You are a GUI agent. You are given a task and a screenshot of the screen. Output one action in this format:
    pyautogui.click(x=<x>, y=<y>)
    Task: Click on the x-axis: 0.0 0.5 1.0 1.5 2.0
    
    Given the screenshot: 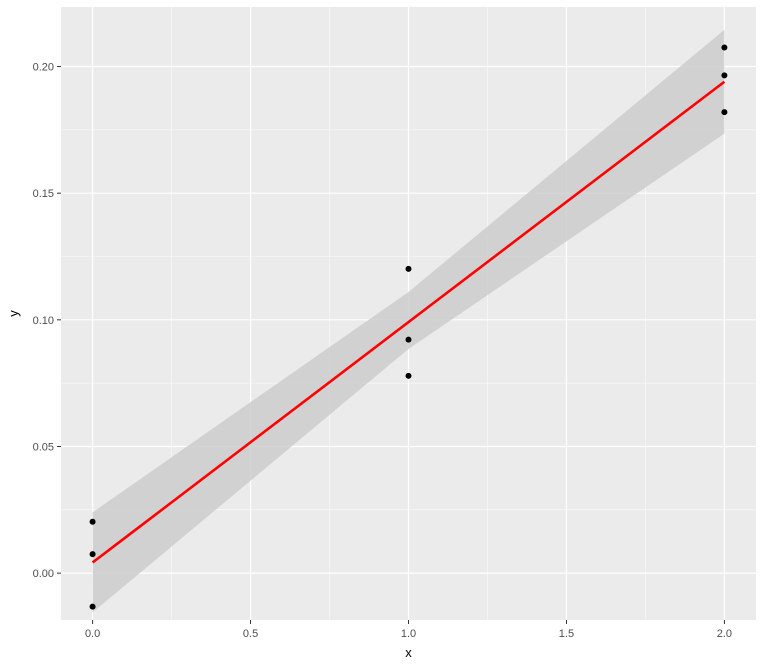 What is the action you would take?
    pyautogui.click(x=408, y=630)
    